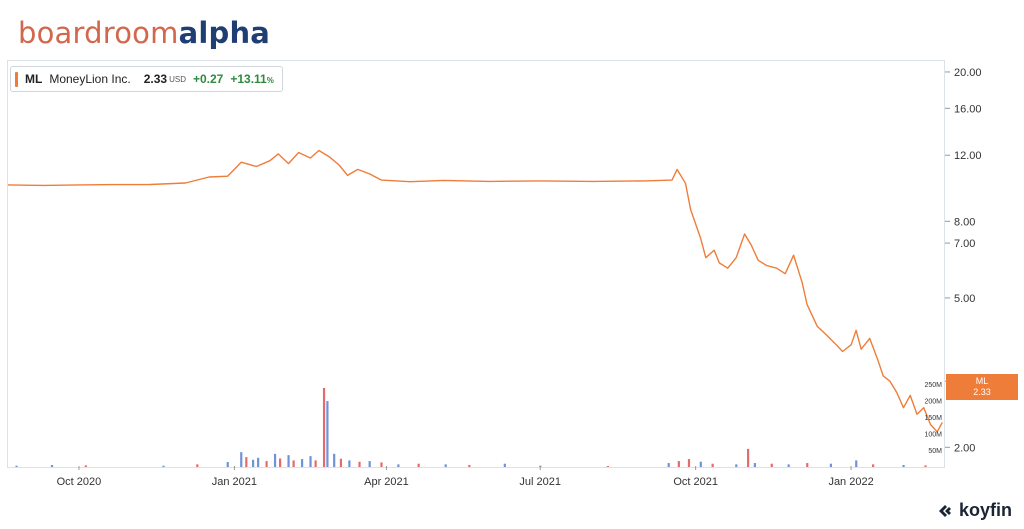 This screenshot has width=1024, height=529. I want to click on x-axis-tick-label: Oct 2021, so click(695, 482).